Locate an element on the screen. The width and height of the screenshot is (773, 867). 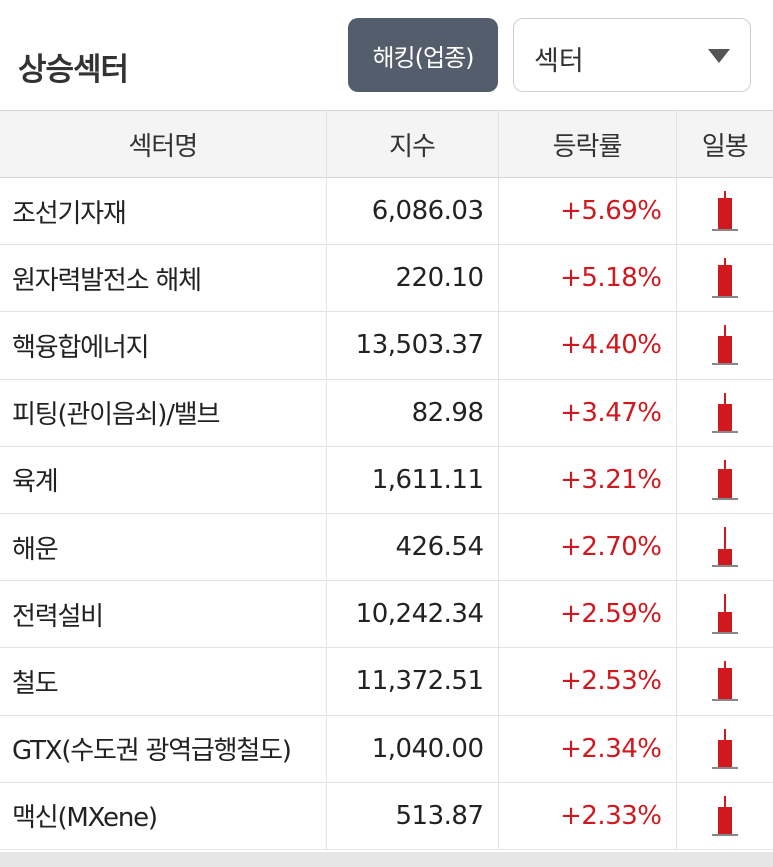
sector-change-rate: +2.34% is located at coordinates (587, 749).